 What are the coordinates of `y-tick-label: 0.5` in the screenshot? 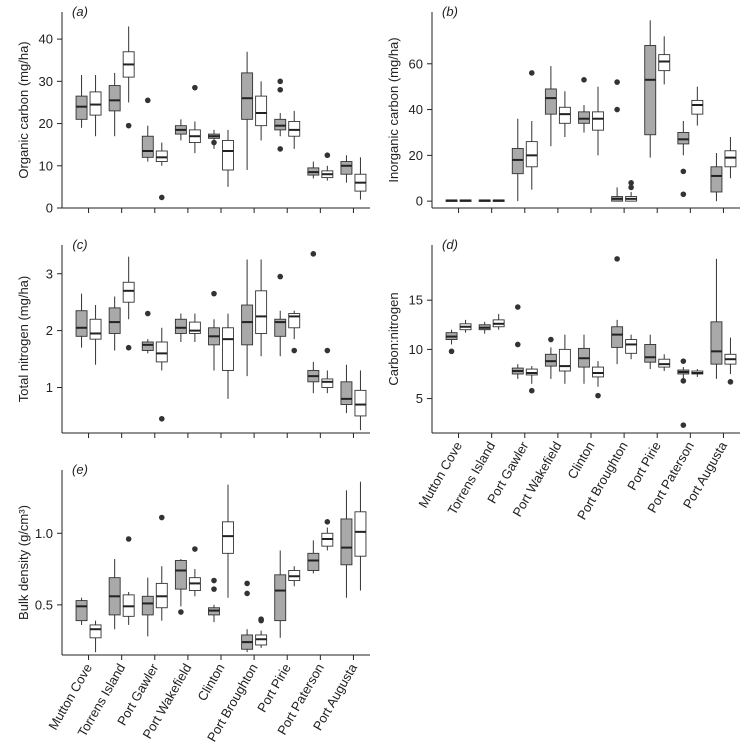 It's located at (44, 604).